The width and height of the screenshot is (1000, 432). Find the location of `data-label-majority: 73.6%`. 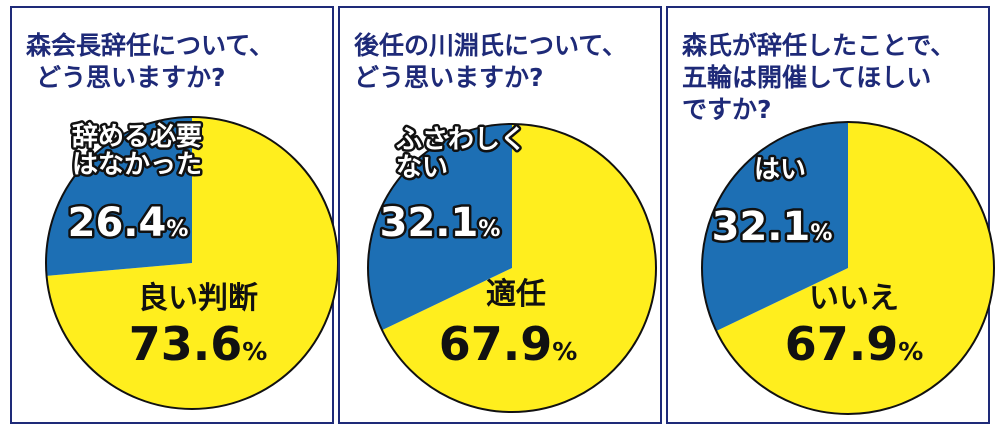

data-label-majority: 73.6% is located at coordinates (198, 344).